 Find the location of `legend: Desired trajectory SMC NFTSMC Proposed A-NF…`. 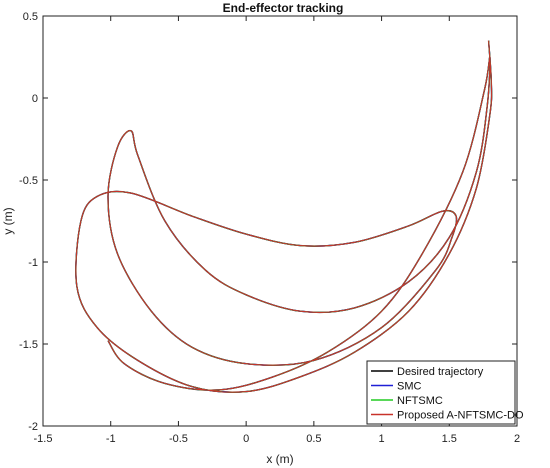

legend: Desired trajectory SMC NFTSMC Proposed A-NF… is located at coordinates (445, 392).